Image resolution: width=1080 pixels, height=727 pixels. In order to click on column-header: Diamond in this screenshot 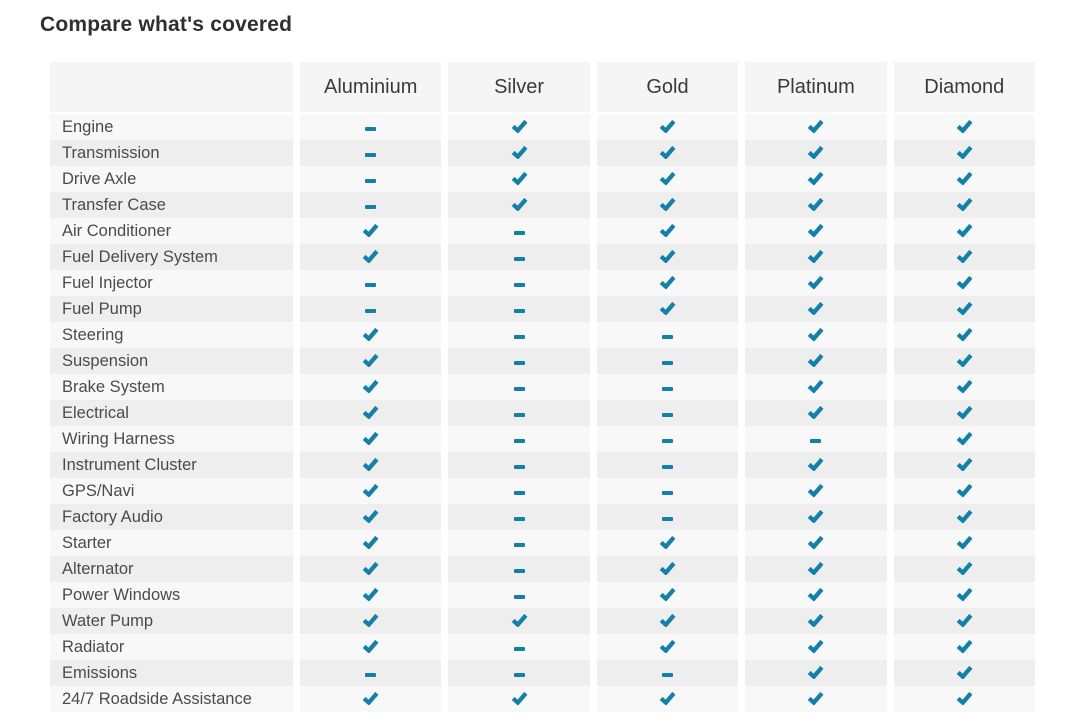, I will do `click(960, 88)`.